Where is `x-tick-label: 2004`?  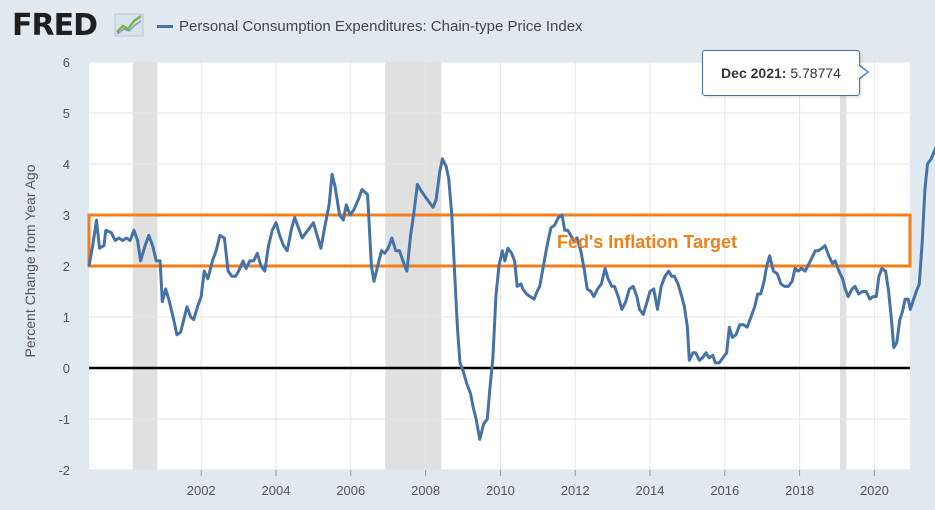 x-tick-label: 2004 is located at coordinates (276, 490).